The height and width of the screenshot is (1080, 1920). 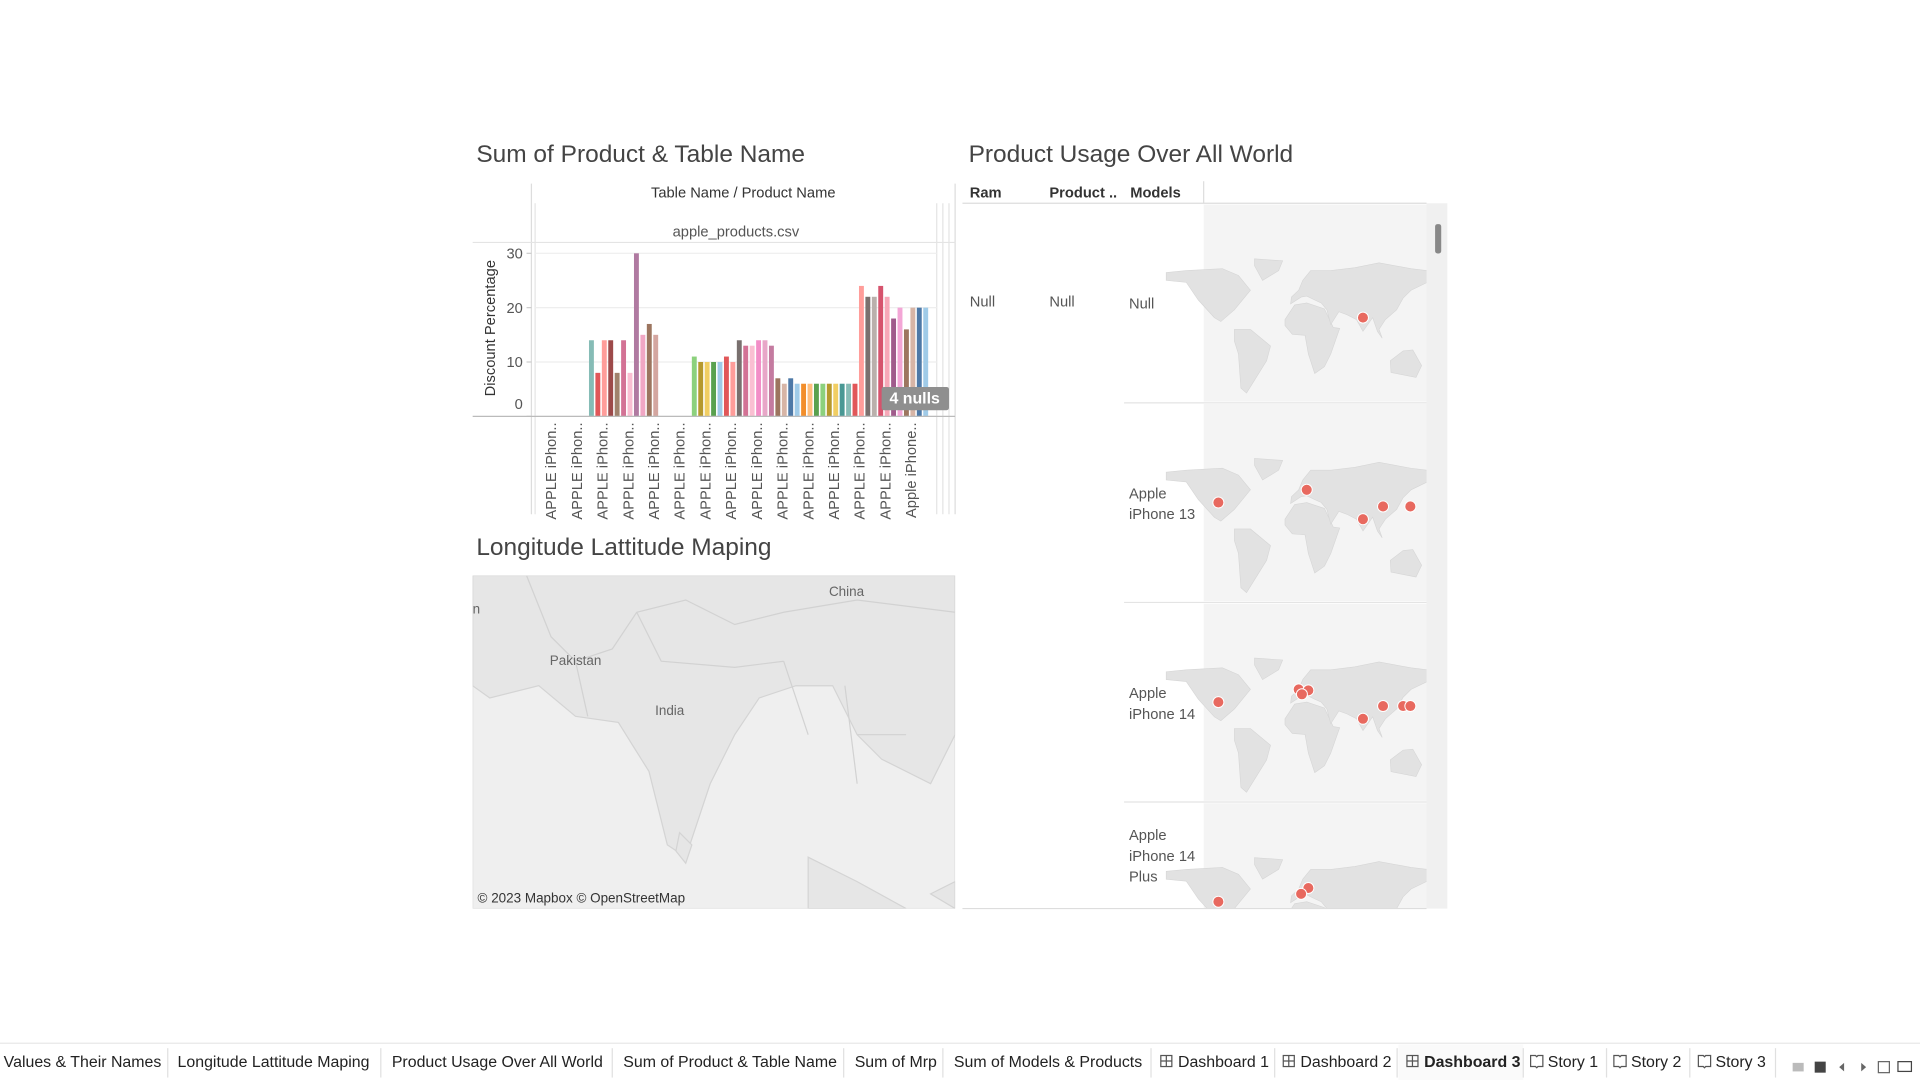 What do you see at coordinates (730, 1062) in the screenshot?
I see `tab-label: Sum of Product & Table Name` at bounding box center [730, 1062].